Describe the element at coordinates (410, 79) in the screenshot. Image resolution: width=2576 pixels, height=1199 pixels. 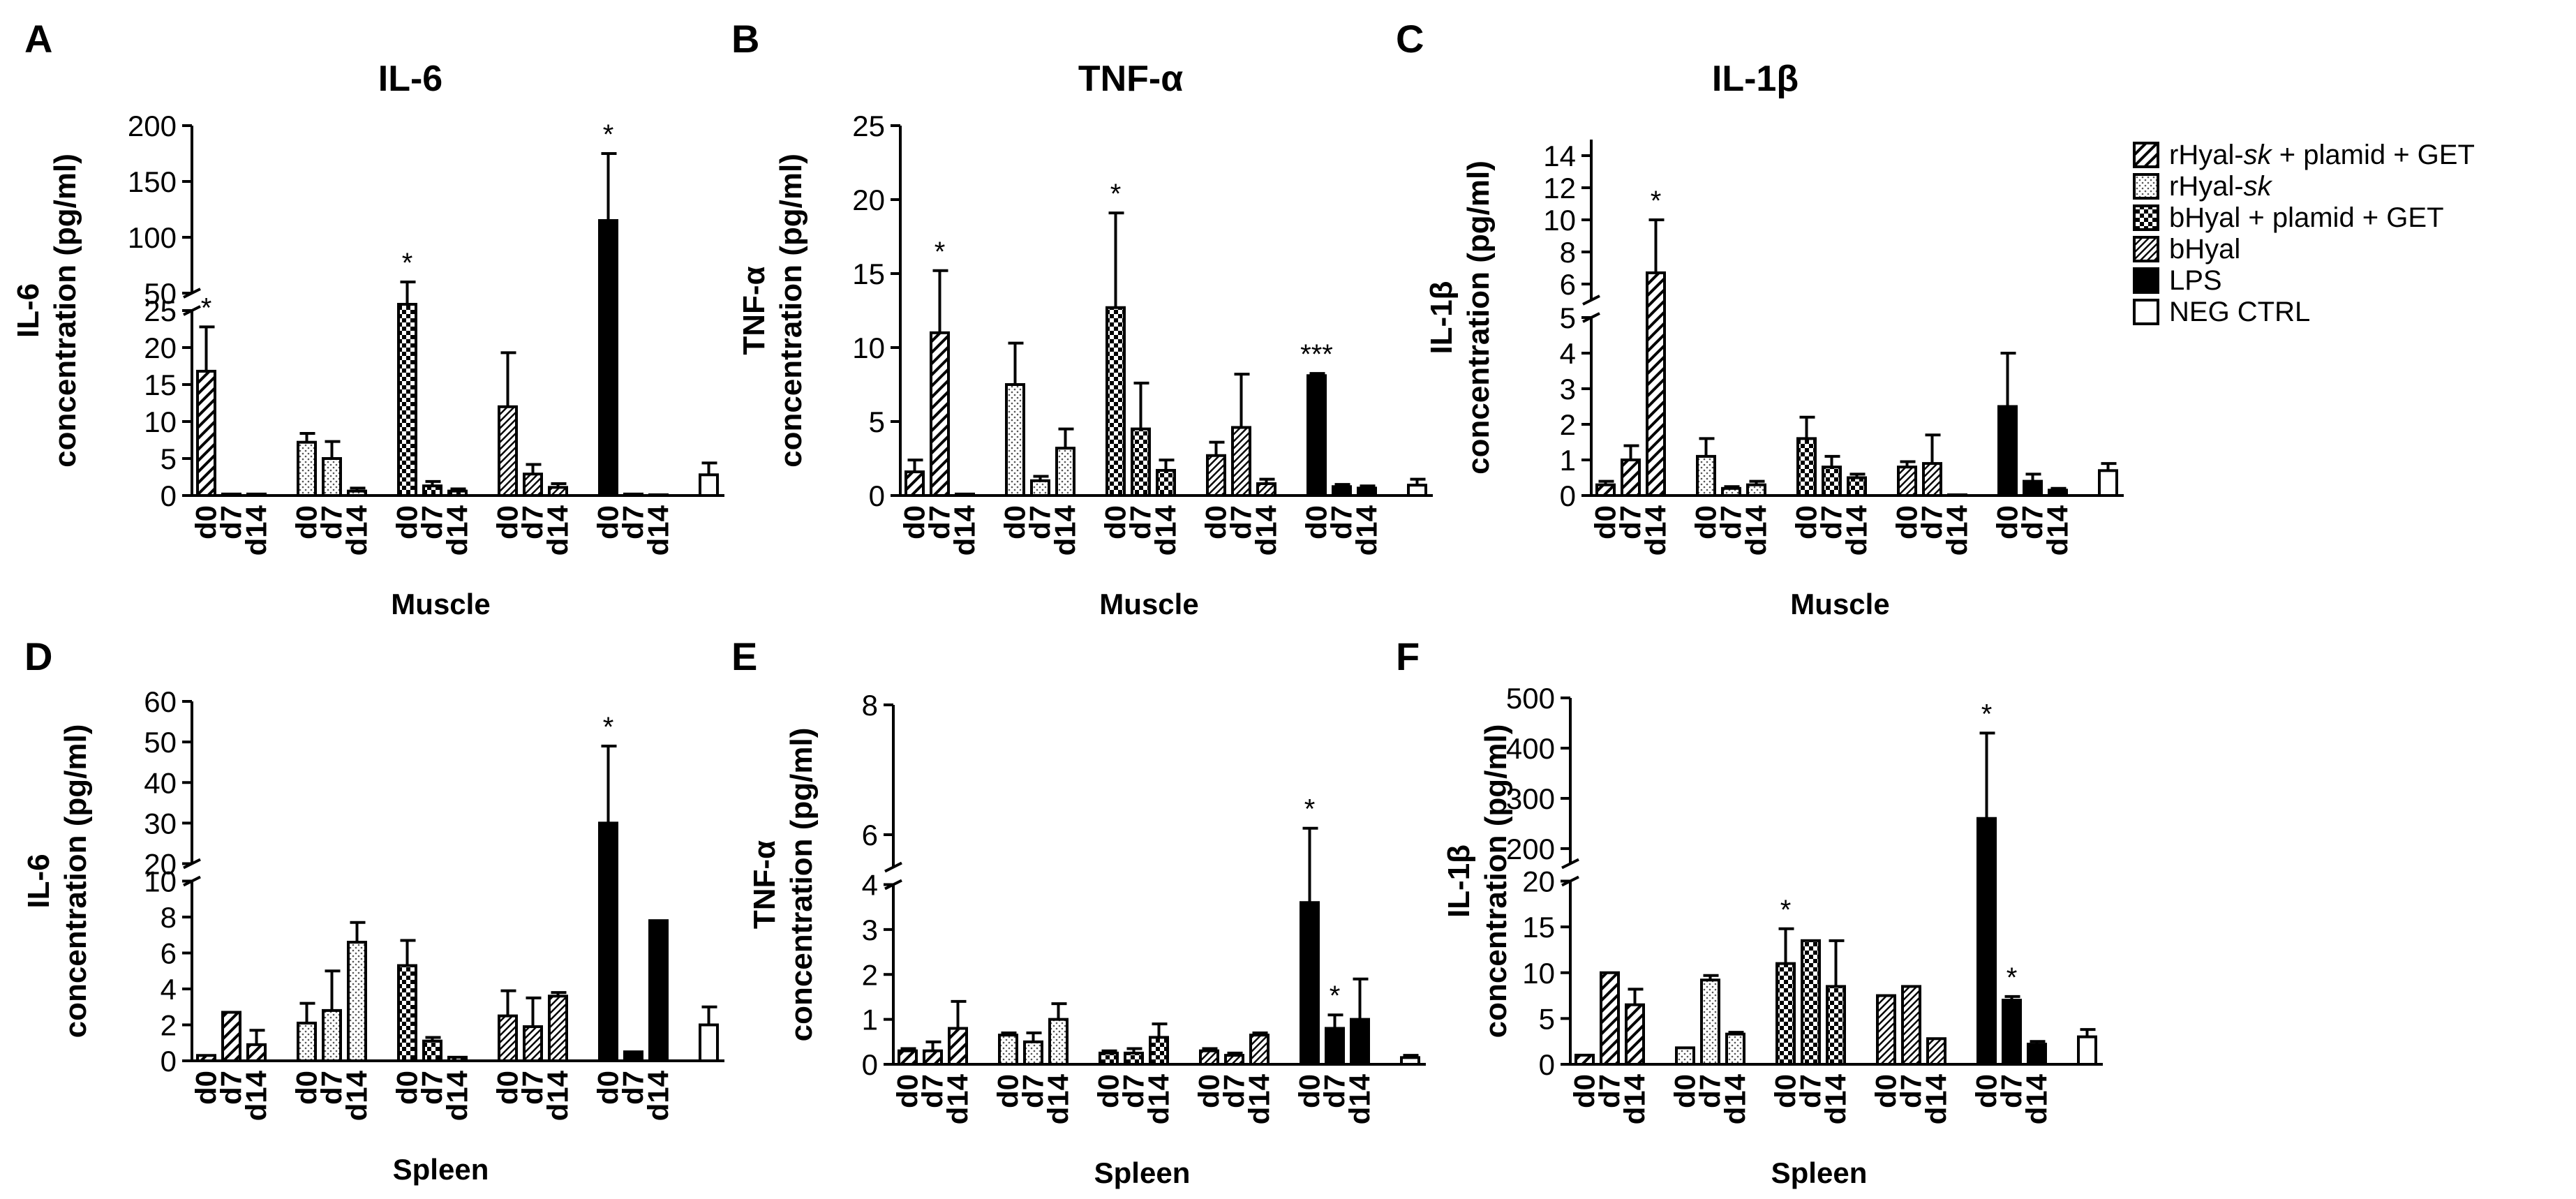
I see `chart-title: IL-6` at that location.